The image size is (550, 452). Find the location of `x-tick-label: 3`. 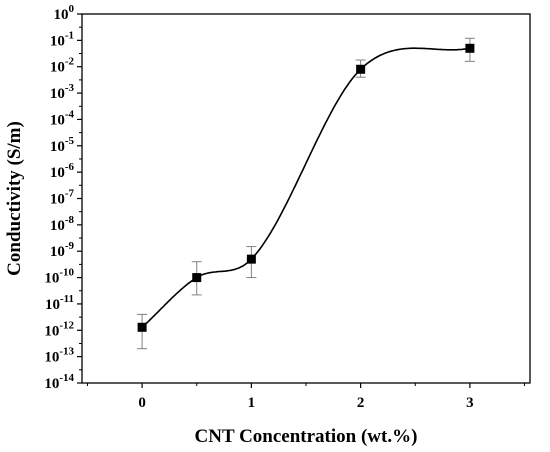

x-tick-label: 3 is located at coordinates (470, 403).